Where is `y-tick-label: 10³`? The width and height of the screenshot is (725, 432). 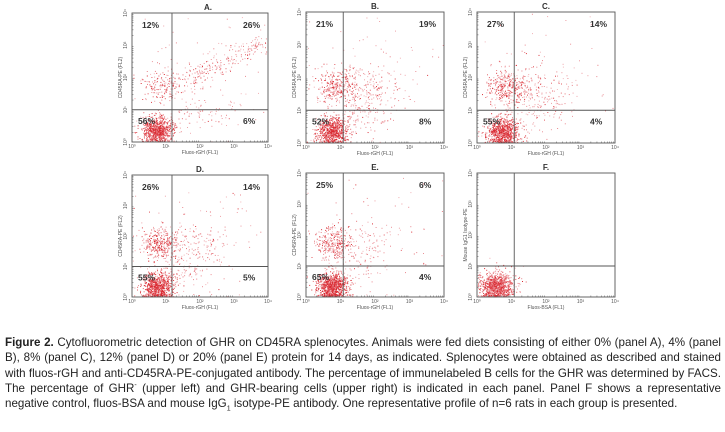 y-tick-label: 10³ is located at coordinates (300, 45).